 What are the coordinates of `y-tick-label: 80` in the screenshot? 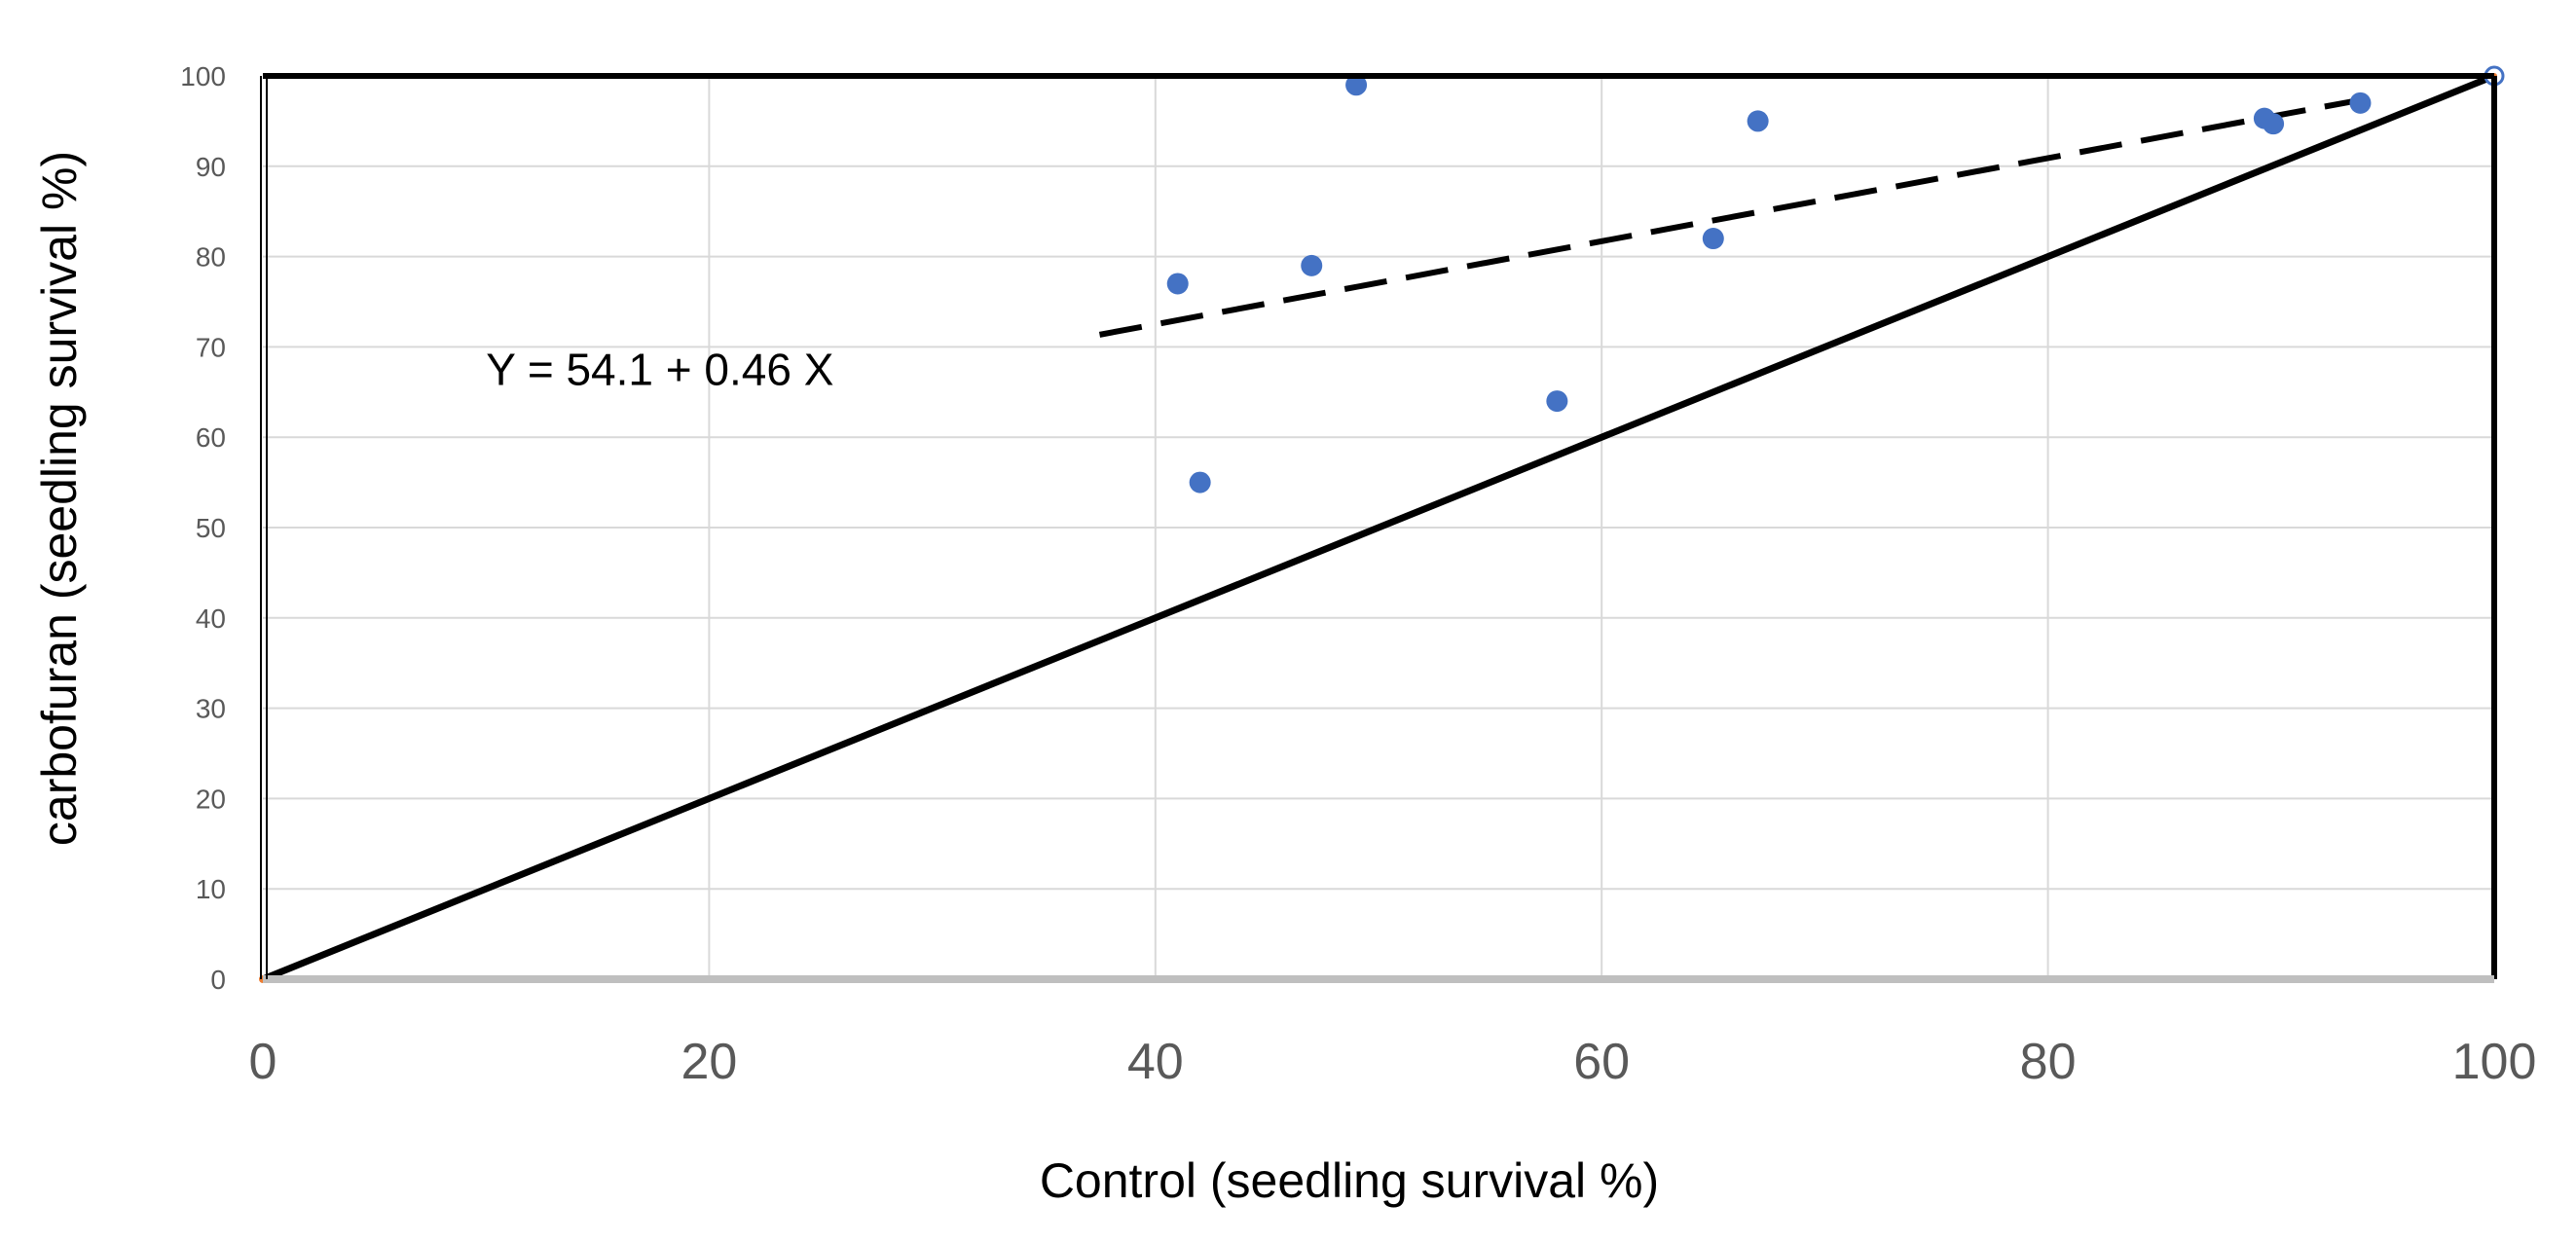 It's located at (211, 257).